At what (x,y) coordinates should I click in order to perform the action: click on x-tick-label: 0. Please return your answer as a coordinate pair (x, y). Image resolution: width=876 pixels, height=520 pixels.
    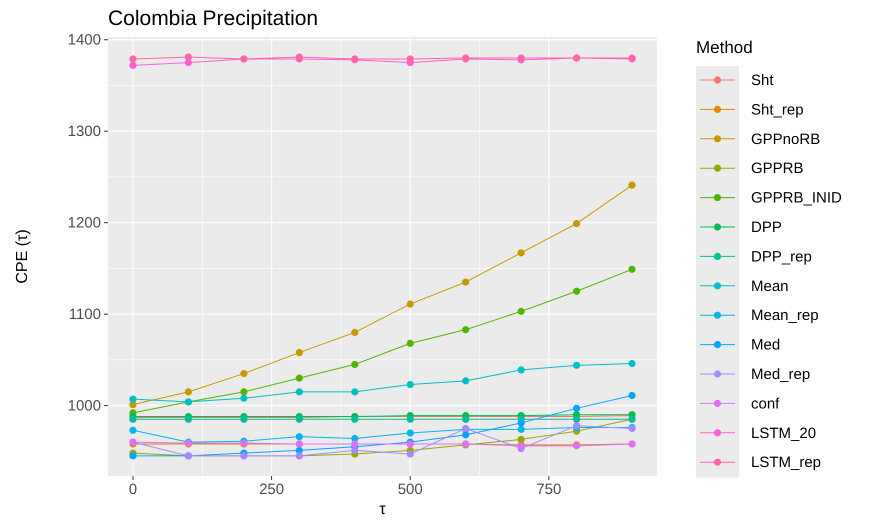
    Looking at the image, I should click on (133, 489).